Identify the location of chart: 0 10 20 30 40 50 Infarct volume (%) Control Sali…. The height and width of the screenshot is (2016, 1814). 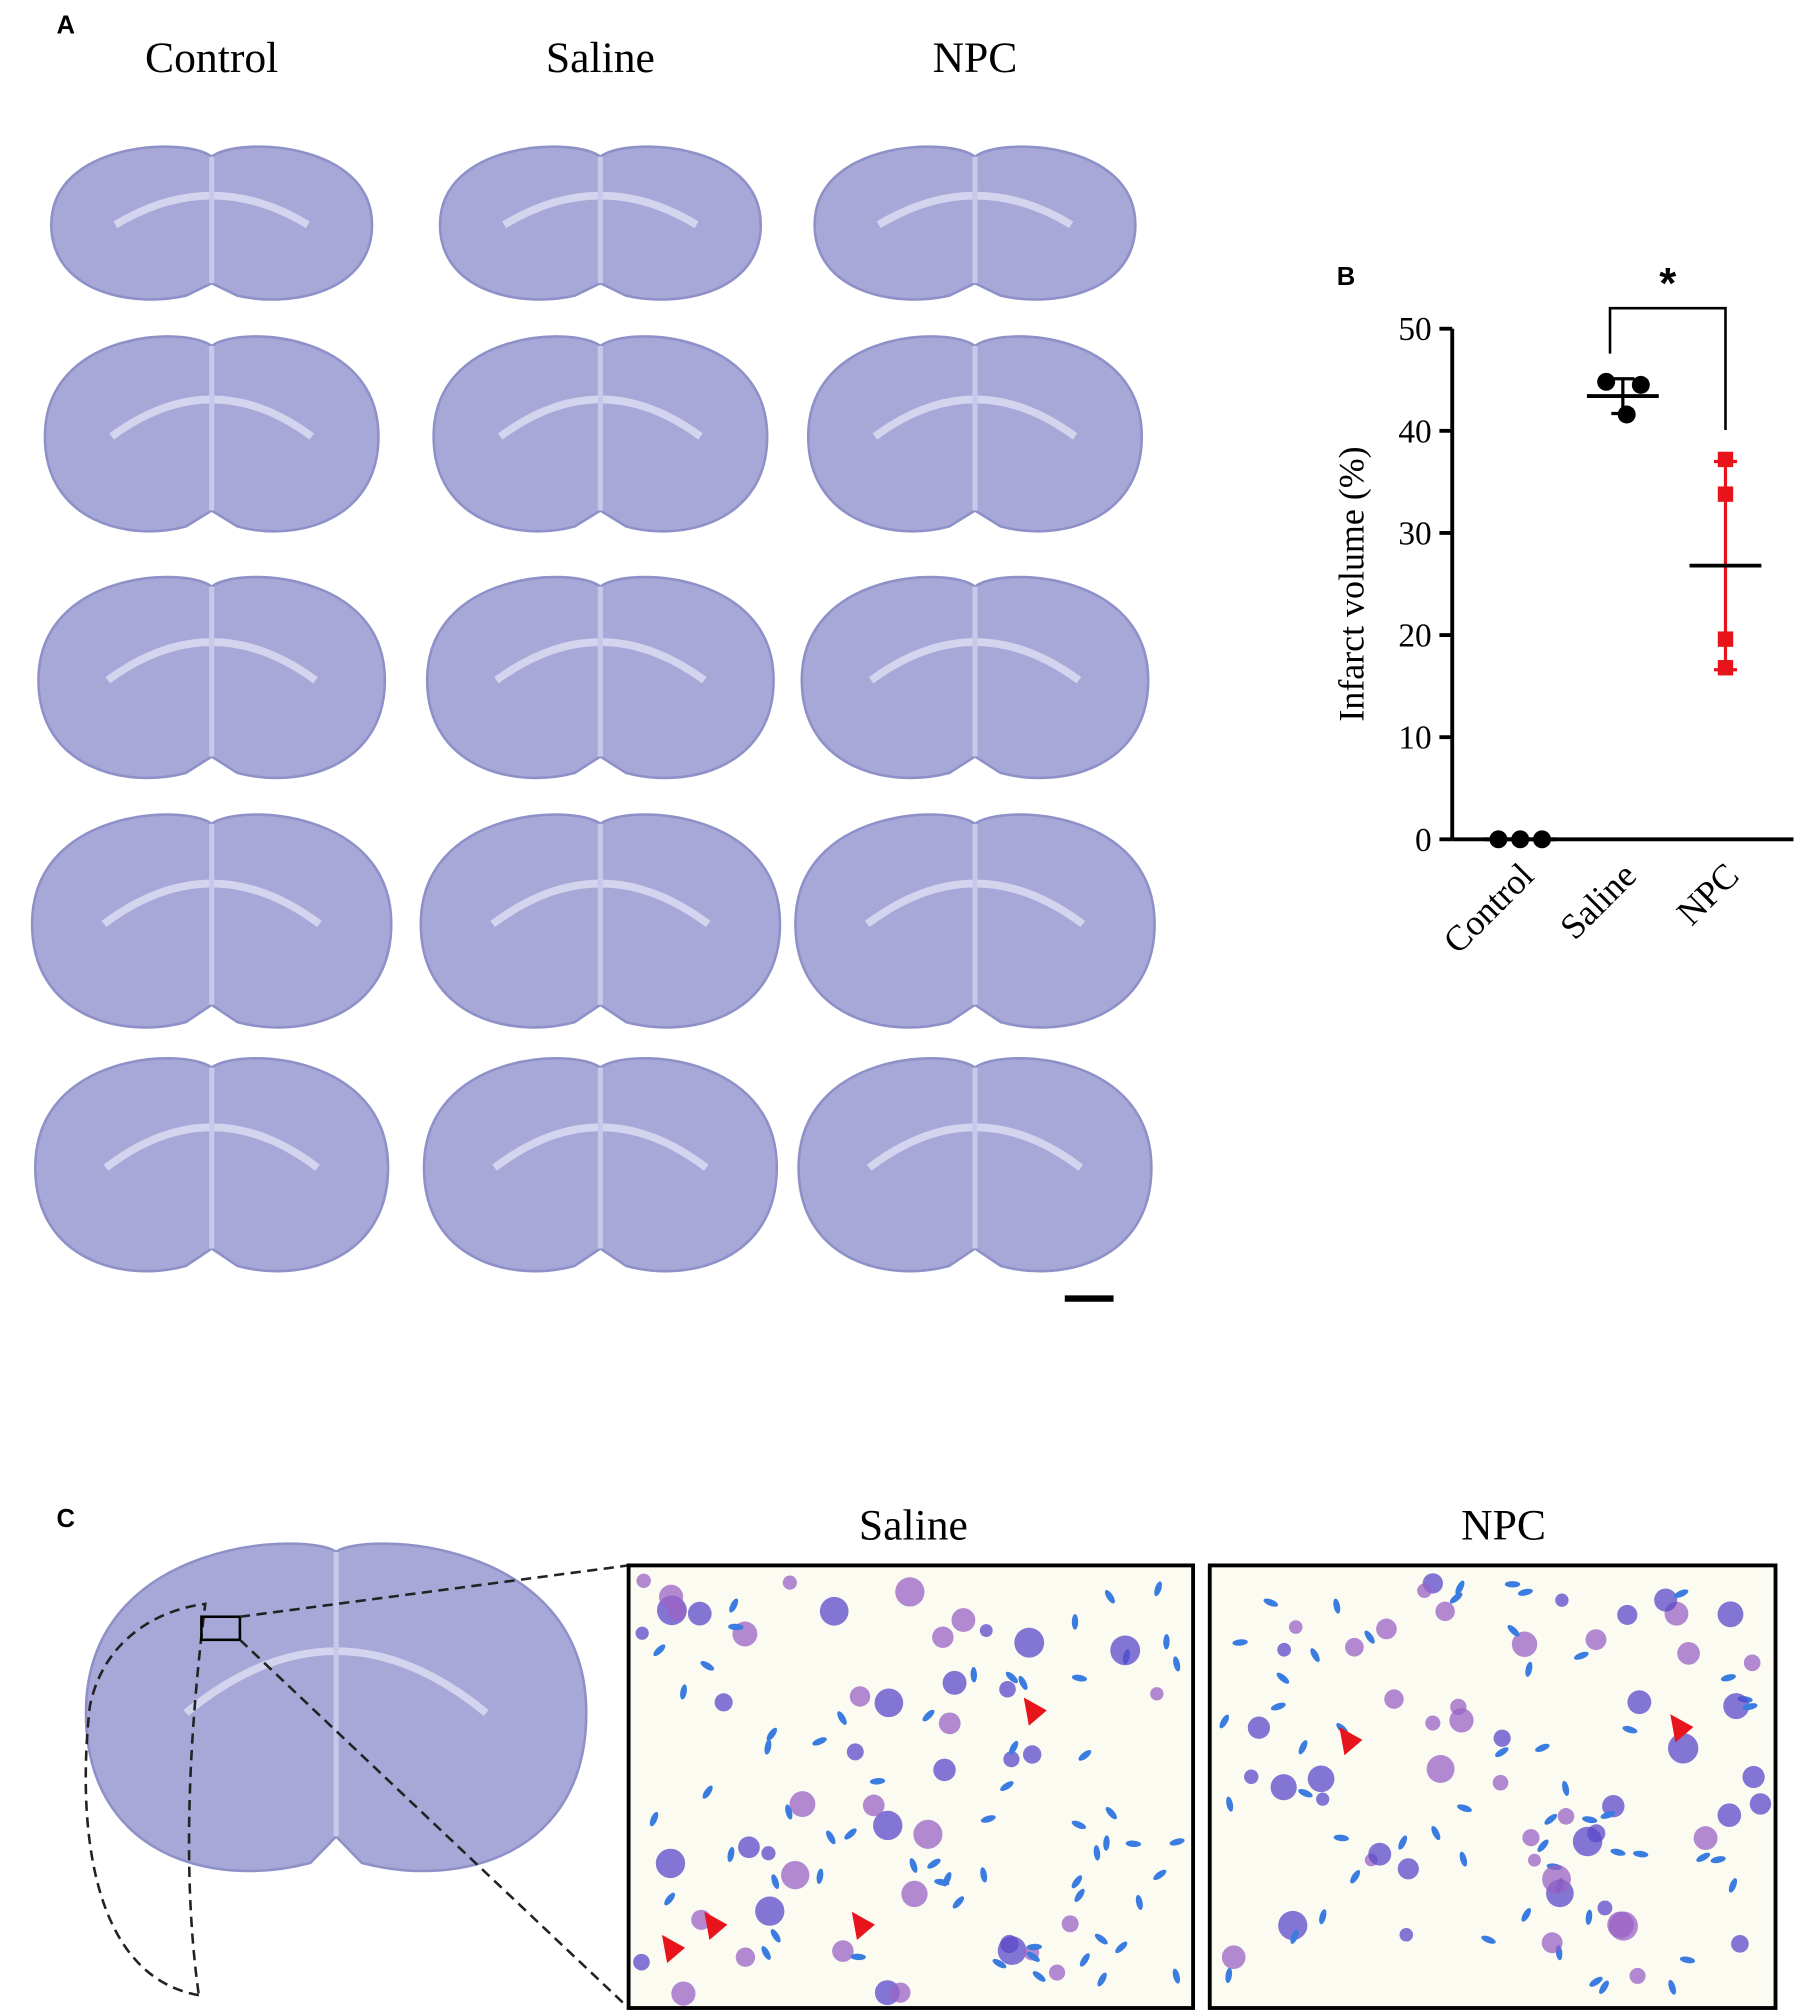
(1563, 610).